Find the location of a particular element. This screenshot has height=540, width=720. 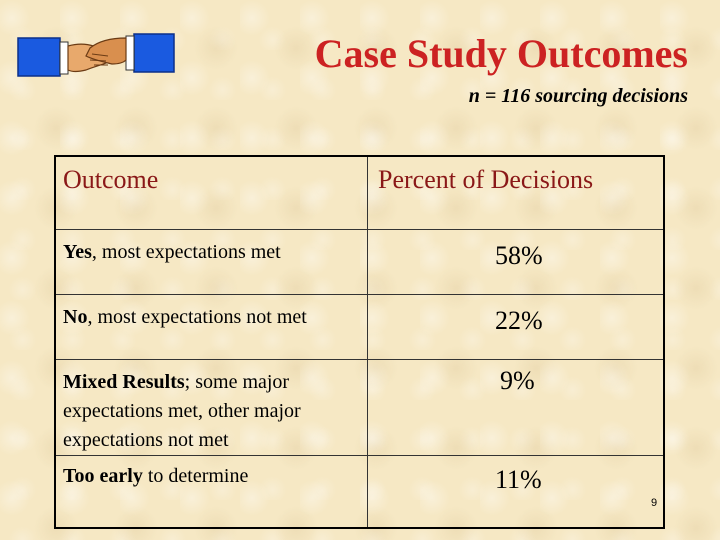

outcome-cell: Yes, most expectations met is located at coordinates (215, 248).